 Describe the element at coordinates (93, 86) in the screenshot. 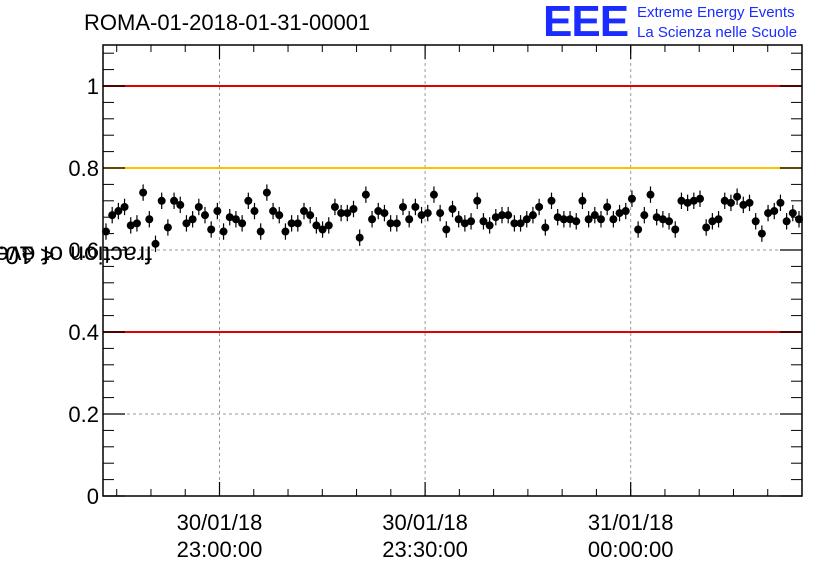

I see `y-tick-label: 1` at that location.